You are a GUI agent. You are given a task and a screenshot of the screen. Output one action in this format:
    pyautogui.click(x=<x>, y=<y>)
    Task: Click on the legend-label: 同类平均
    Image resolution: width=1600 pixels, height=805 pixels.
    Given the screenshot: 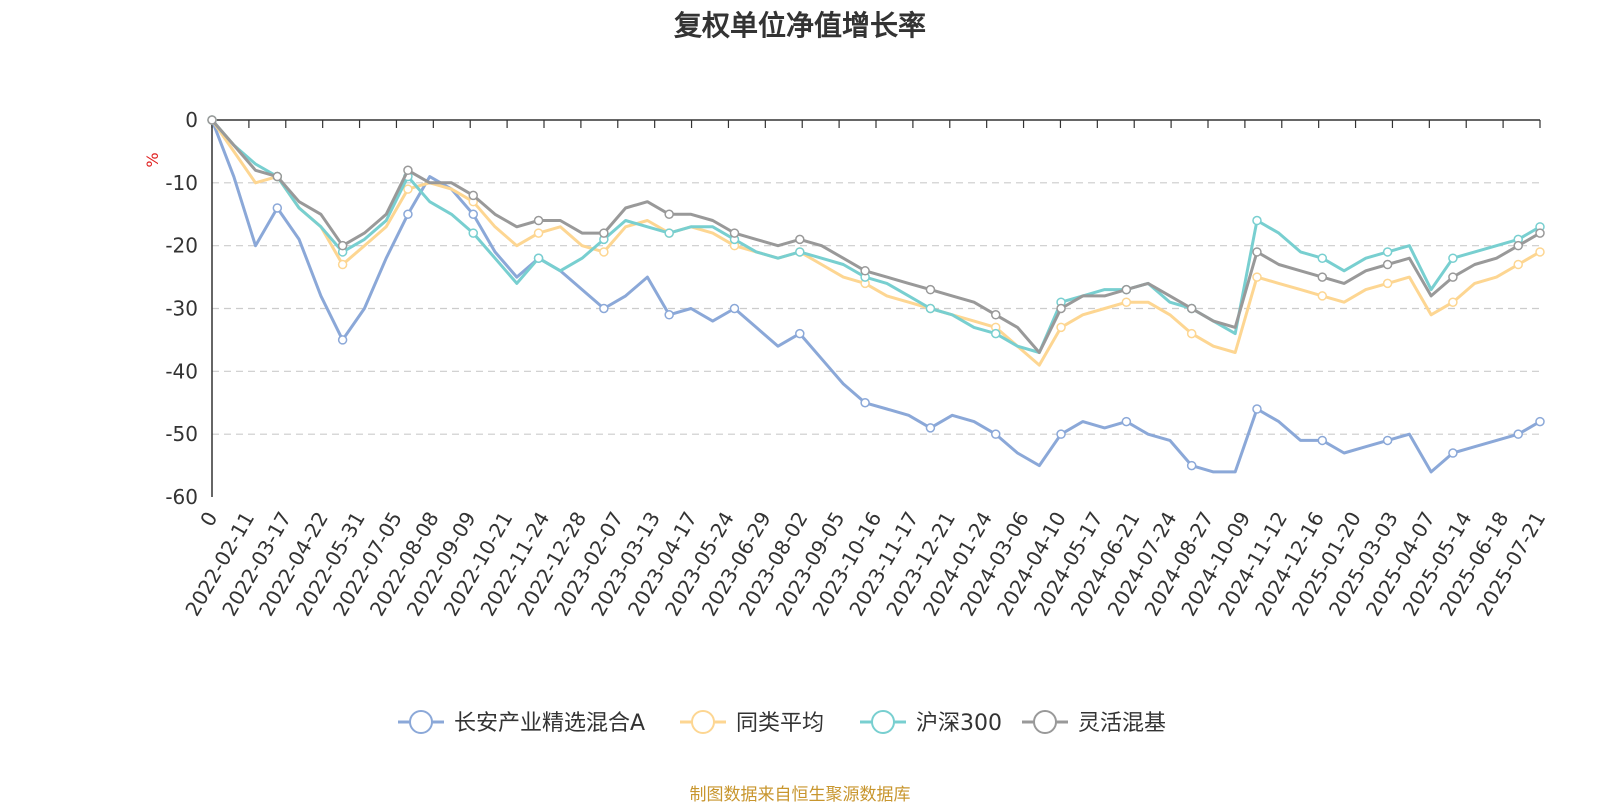 What is the action you would take?
    pyautogui.click(x=780, y=723)
    